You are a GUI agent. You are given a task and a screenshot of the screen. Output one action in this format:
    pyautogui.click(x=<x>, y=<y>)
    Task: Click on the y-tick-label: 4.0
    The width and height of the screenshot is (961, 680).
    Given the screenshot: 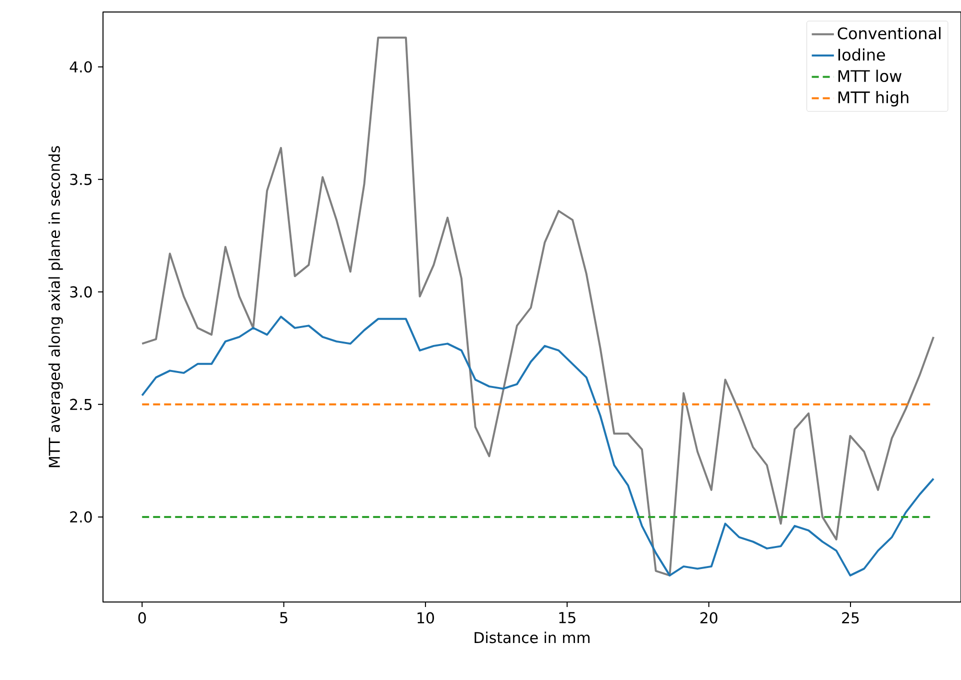 What is the action you would take?
    pyautogui.click(x=81, y=67)
    